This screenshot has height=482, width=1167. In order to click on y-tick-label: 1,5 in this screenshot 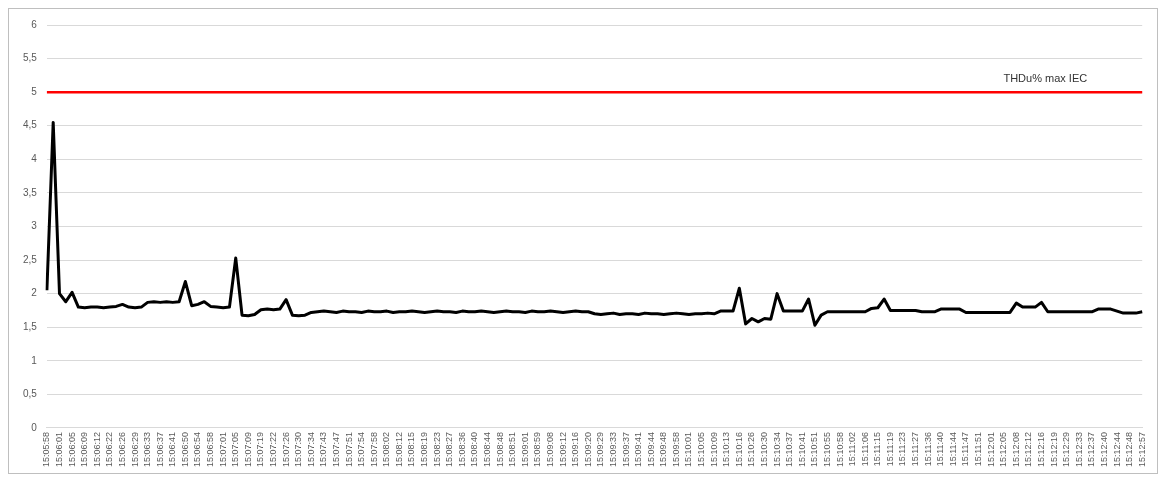, I will do `click(30, 326)`.